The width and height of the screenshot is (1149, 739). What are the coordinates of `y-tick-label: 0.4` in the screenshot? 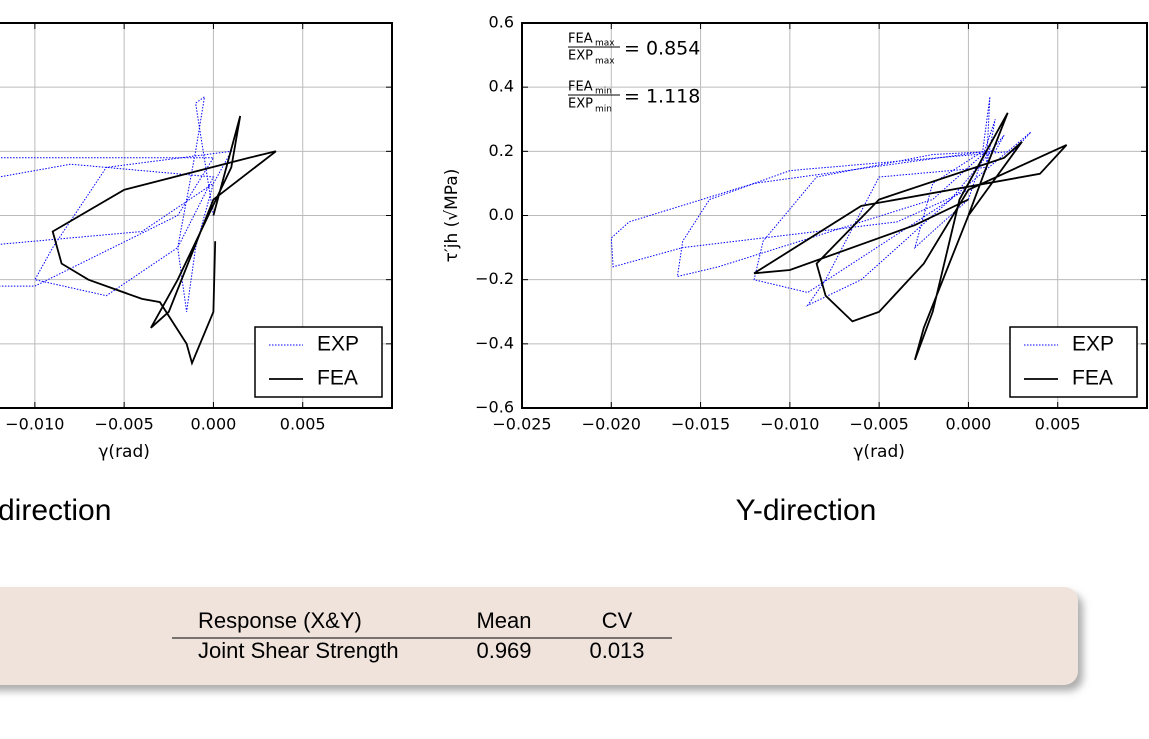 It's located at (501, 86).